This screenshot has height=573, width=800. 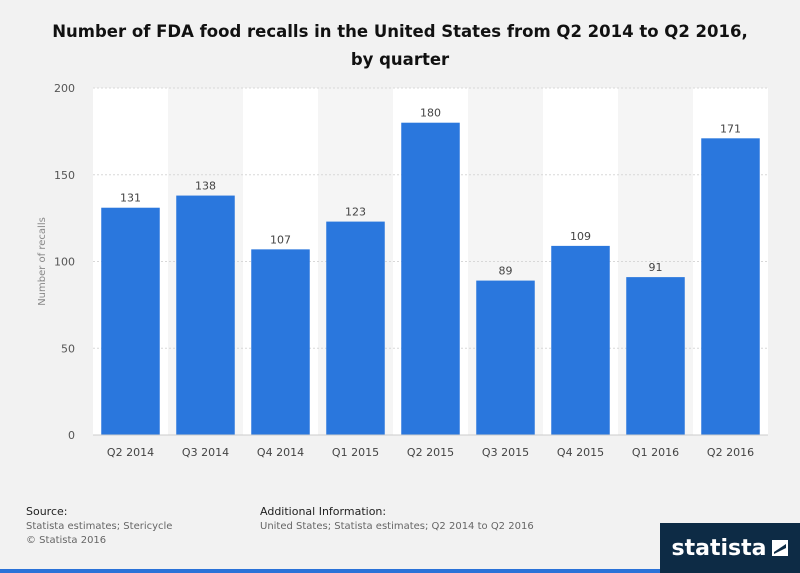 I want to click on bar-q1-2016, so click(x=655, y=356).